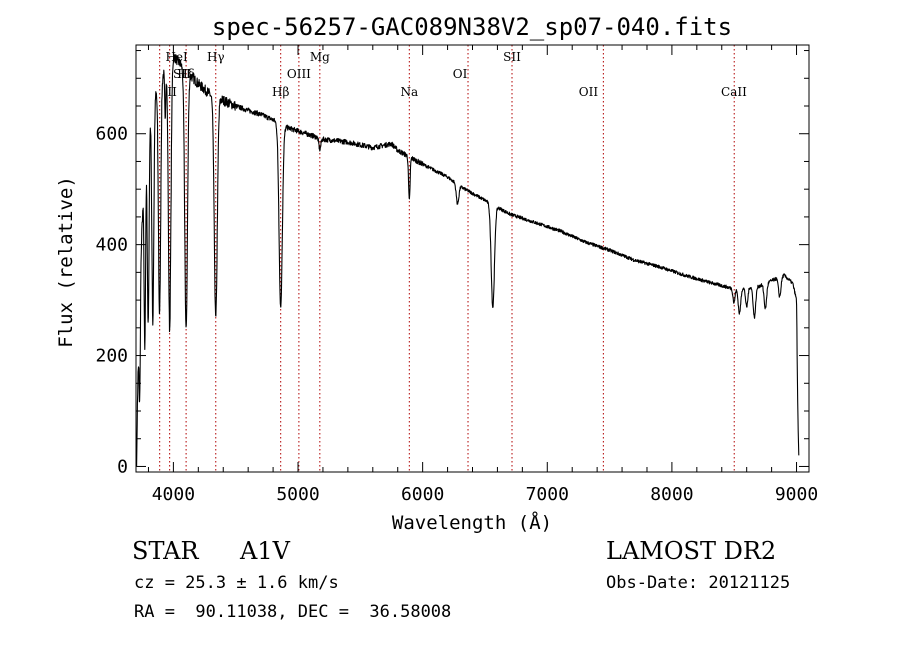 The image size is (900, 649). Describe the element at coordinates (111, 356) in the screenshot. I see `y-tick-label: 200` at that location.